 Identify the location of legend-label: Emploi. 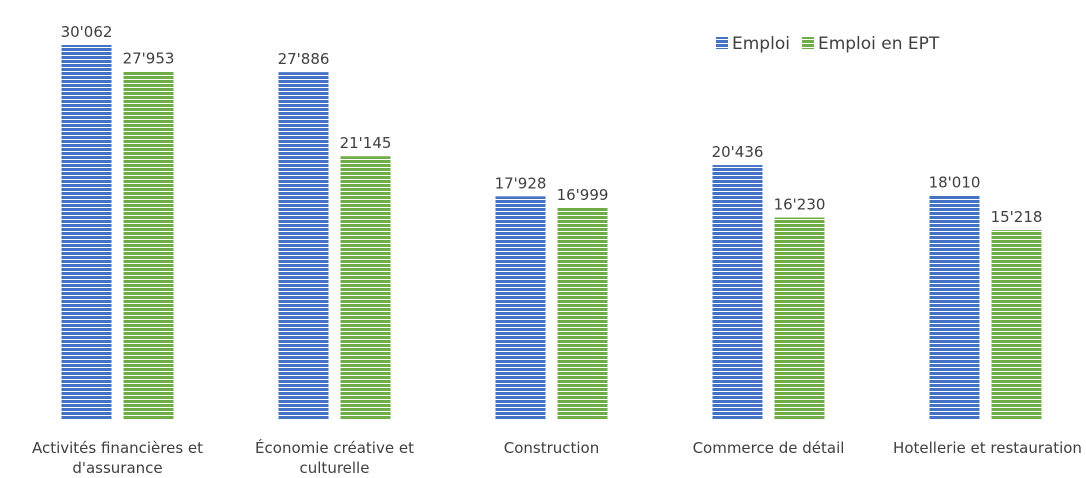
(761, 44).